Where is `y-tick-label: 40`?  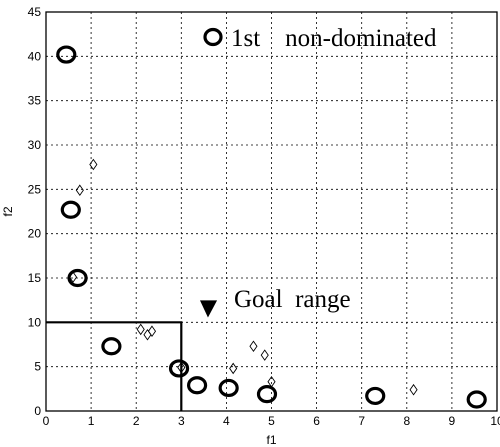
y-tick-label: 40 is located at coordinates (35, 56).